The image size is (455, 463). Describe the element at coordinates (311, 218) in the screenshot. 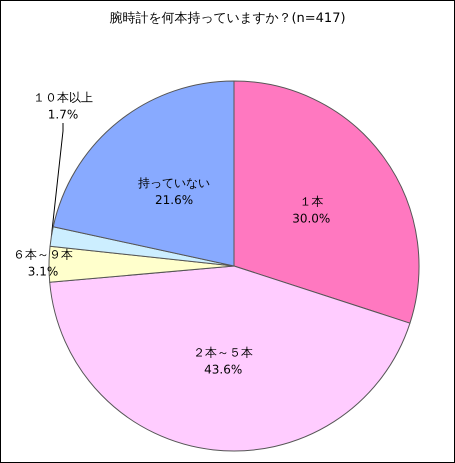

I see `data-label: 30.0%` at that location.